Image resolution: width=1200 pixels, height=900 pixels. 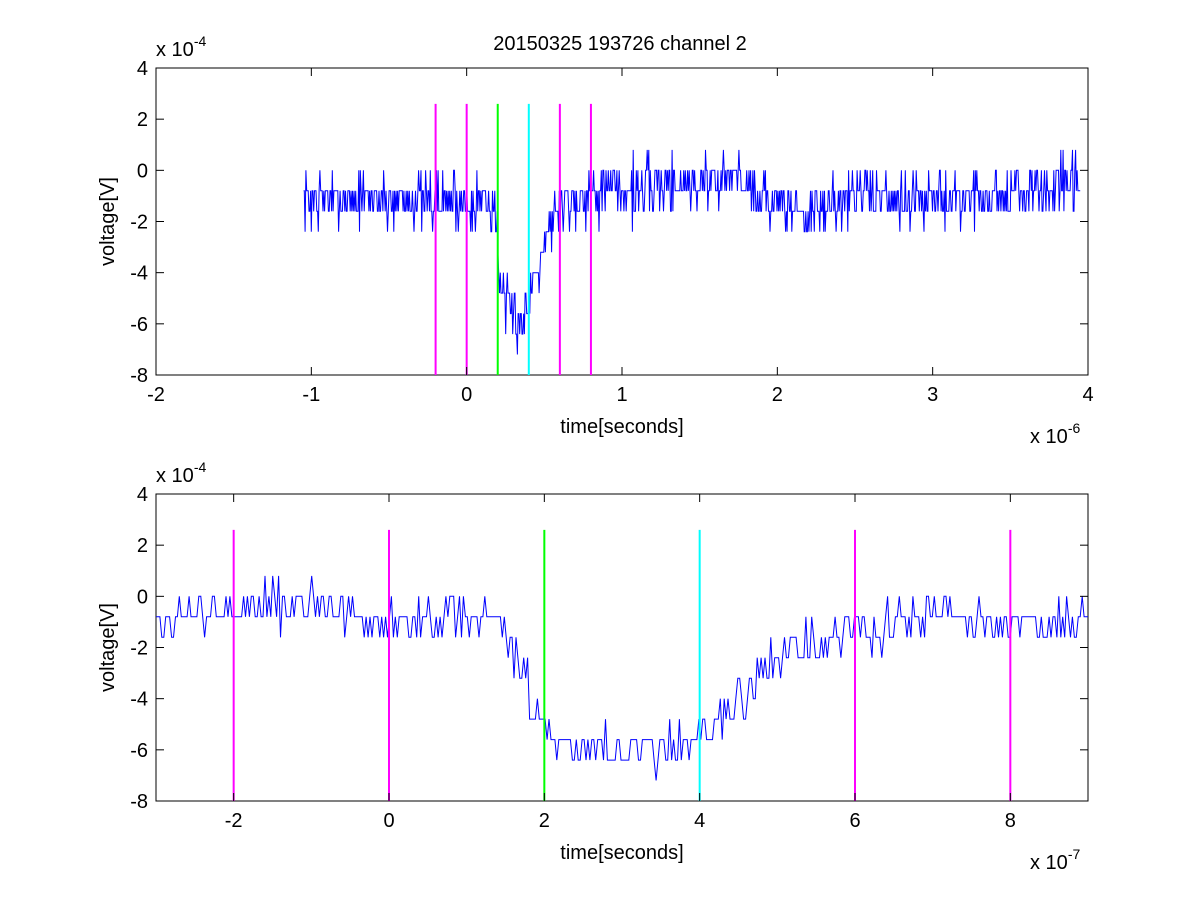 I want to click on x-tick-label: 8, so click(x=1010, y=821).